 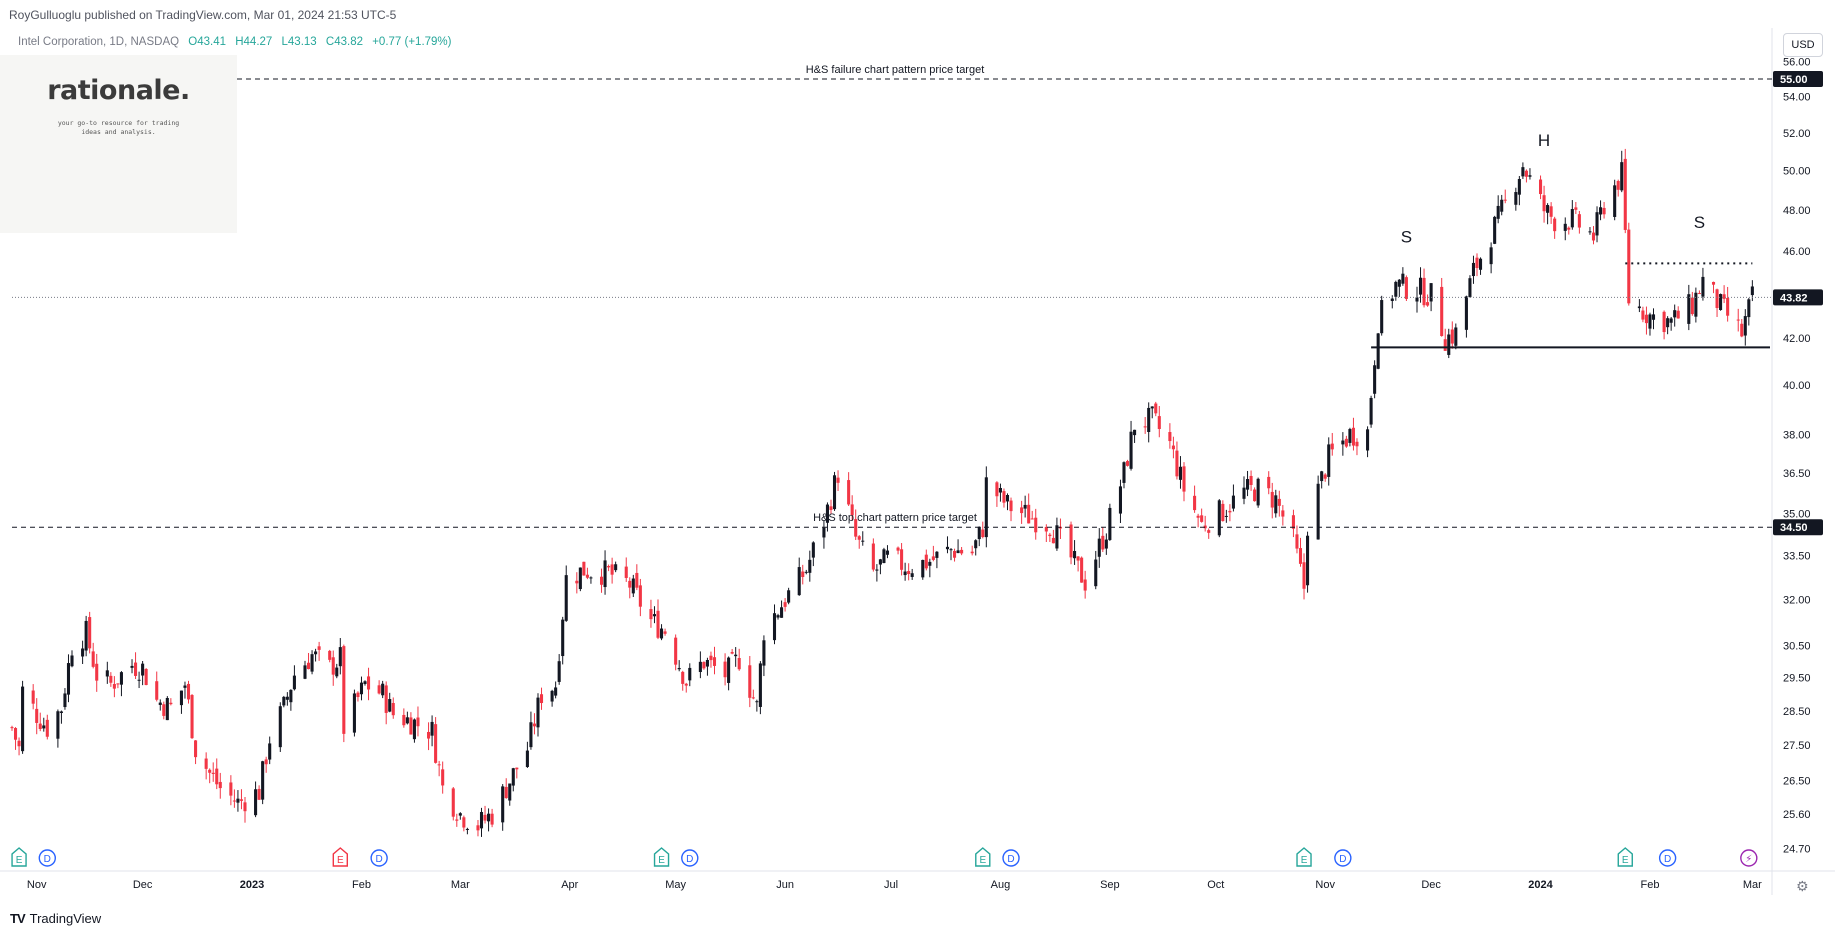 What do you see at coordinates (207, 42) in the screenshot?
I see `open-value: O43.41` at bounding box center [207, 42].